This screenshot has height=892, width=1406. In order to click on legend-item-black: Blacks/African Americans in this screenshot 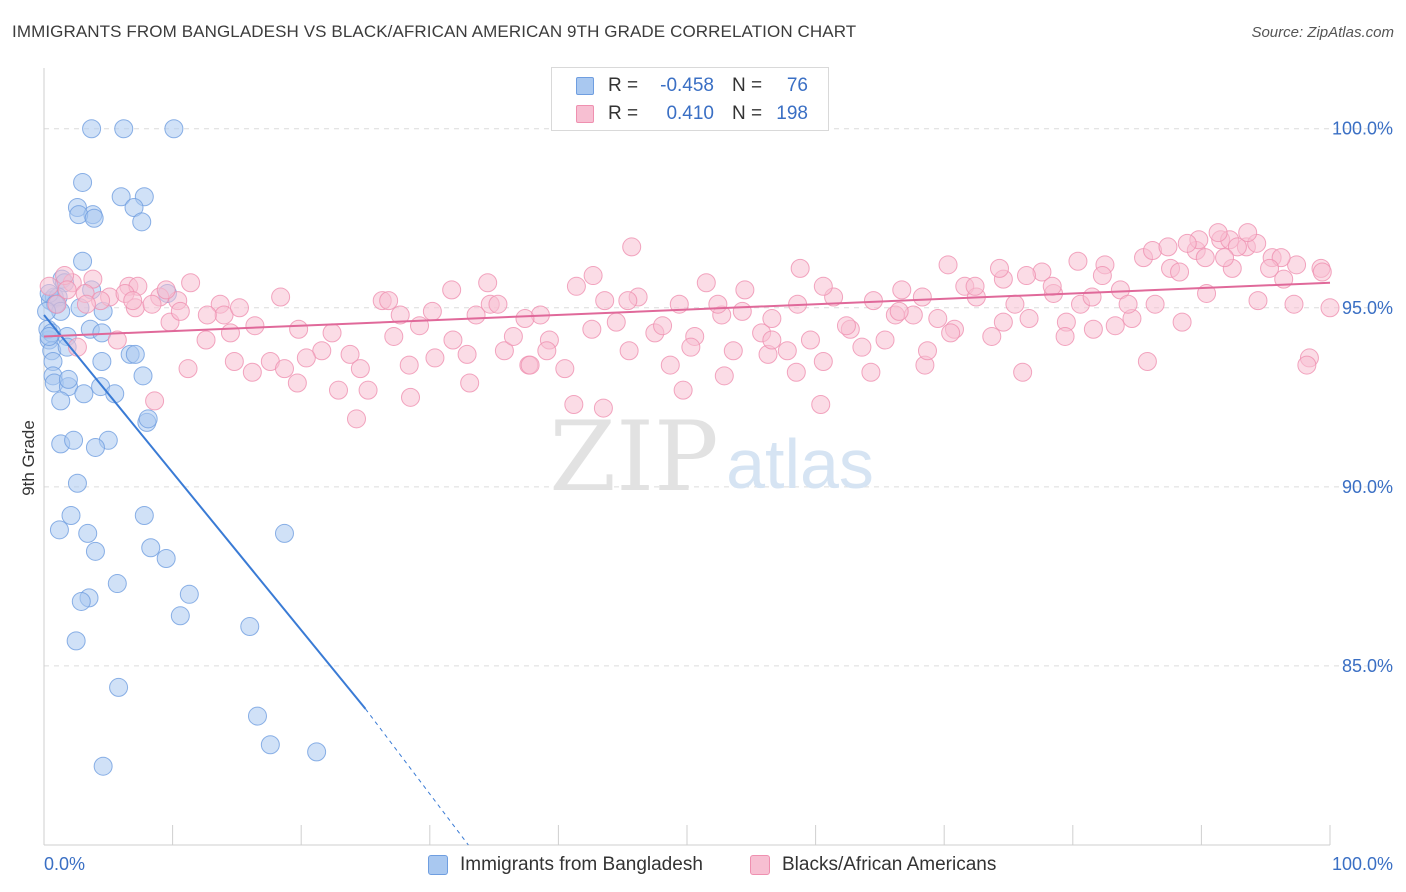, I will do `click(873, 865)`.